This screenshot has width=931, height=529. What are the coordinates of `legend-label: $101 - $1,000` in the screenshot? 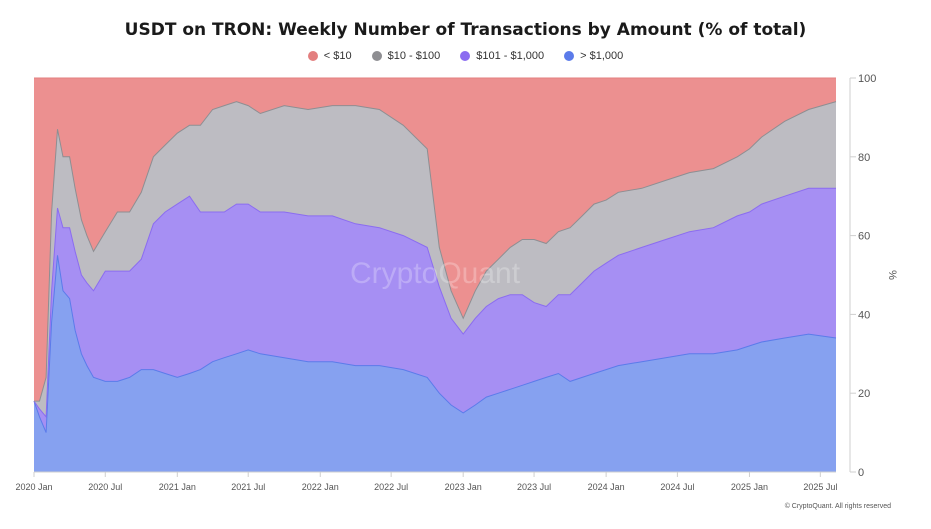 It's located at (510, 56).